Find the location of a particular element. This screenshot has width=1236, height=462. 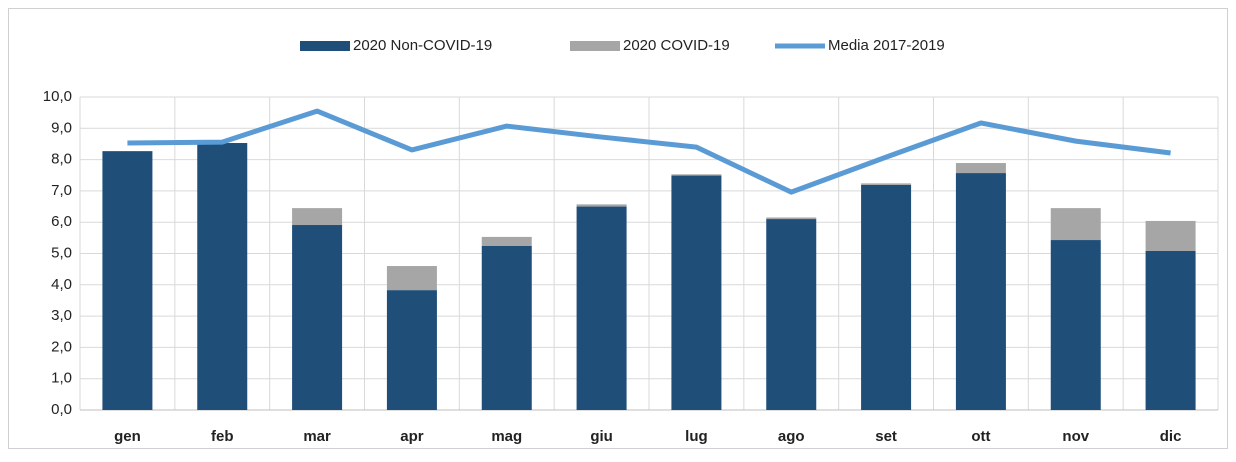

y-tick-label: 4,0 is located at coordinates (61, 284).